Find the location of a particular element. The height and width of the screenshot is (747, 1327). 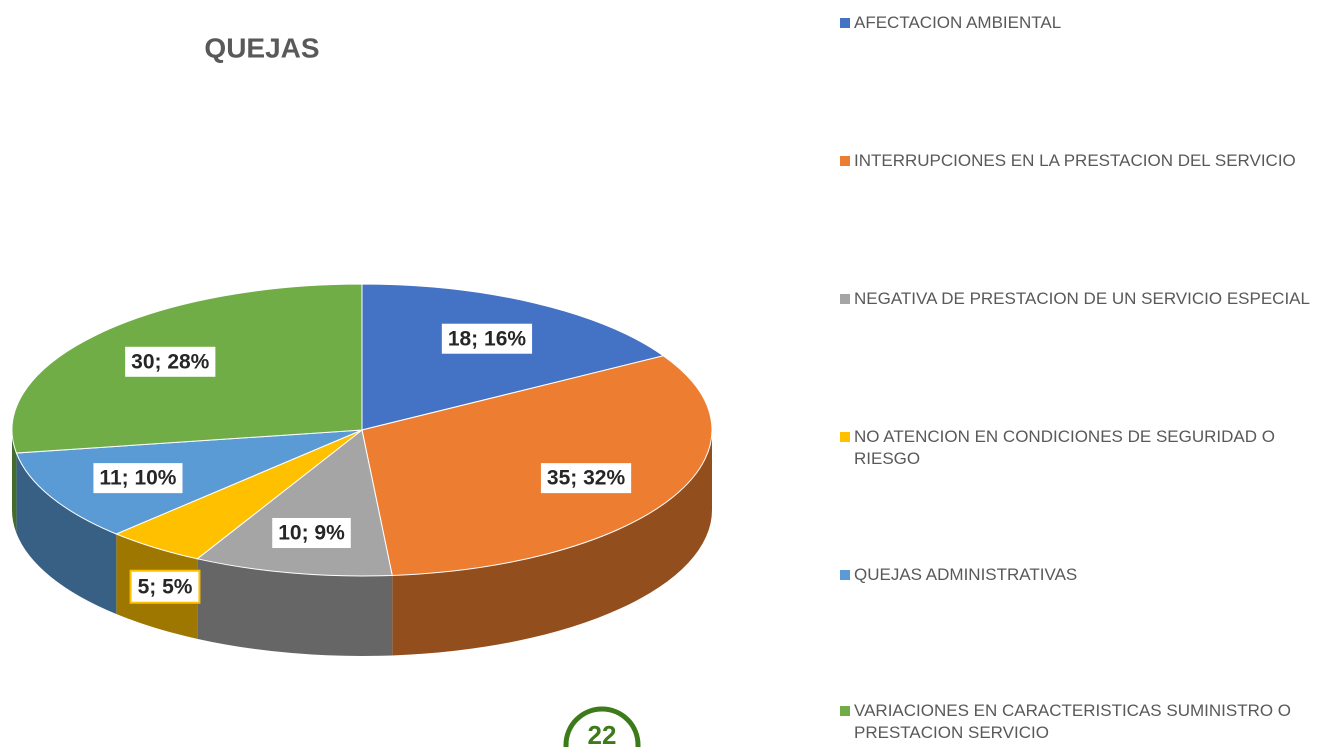

data-label: 11; 10% is located at coordinates (138, 478).